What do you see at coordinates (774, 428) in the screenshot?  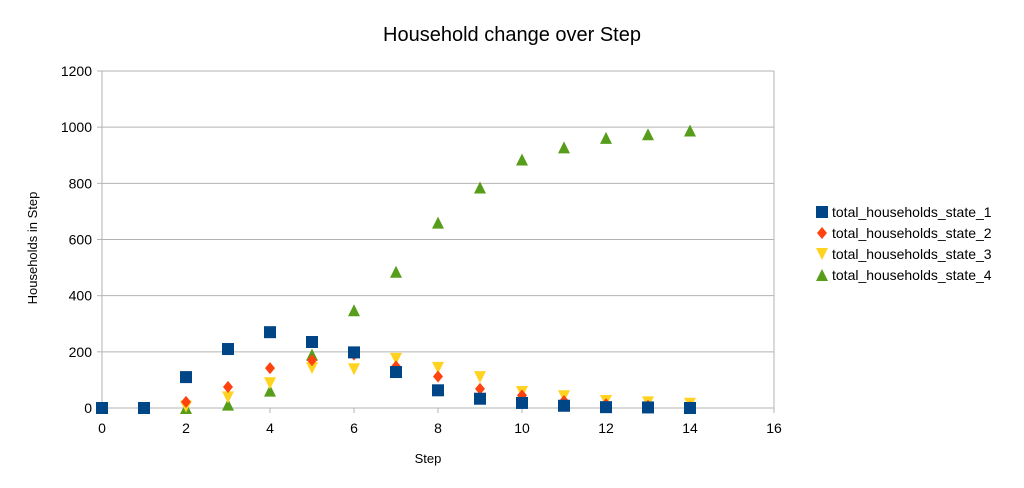 I see `x-tick-label: 16` at bounding box center [774, 428].